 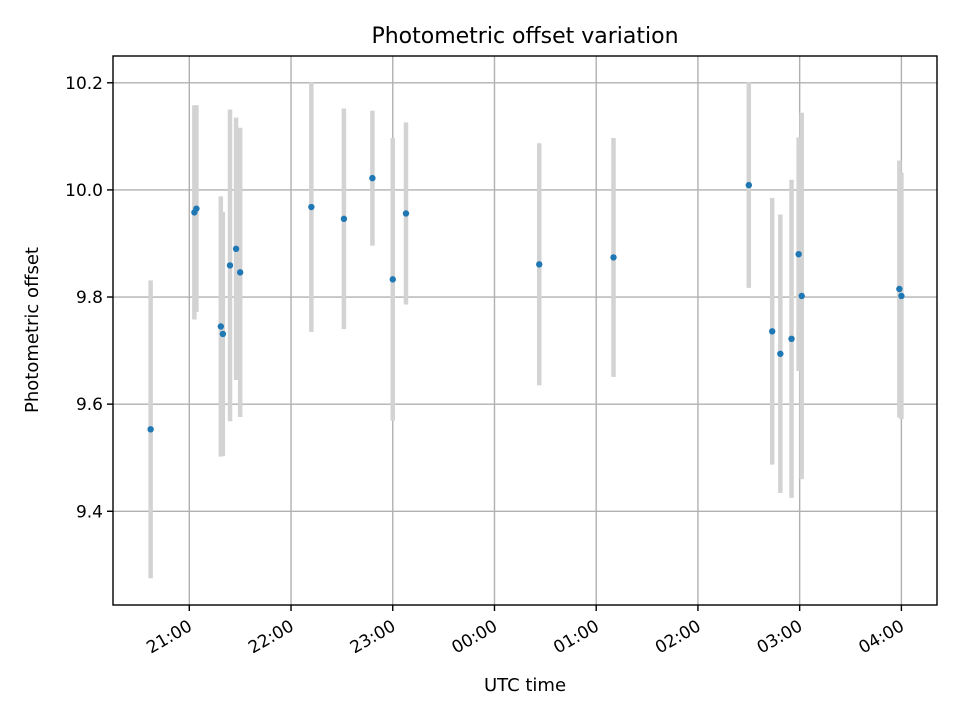 What do you see at coordinates (271, 637) in the screenshot?
I see `x-tick-label-1: 22:00` at bounding box center [271, 637].